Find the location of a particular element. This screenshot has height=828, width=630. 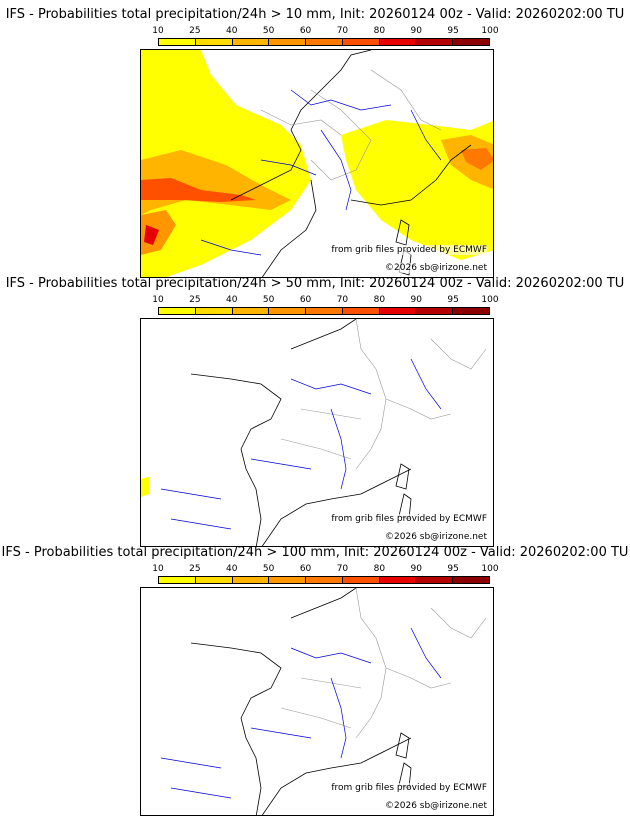

precip-fill-light is located at coordinates (145, 487).